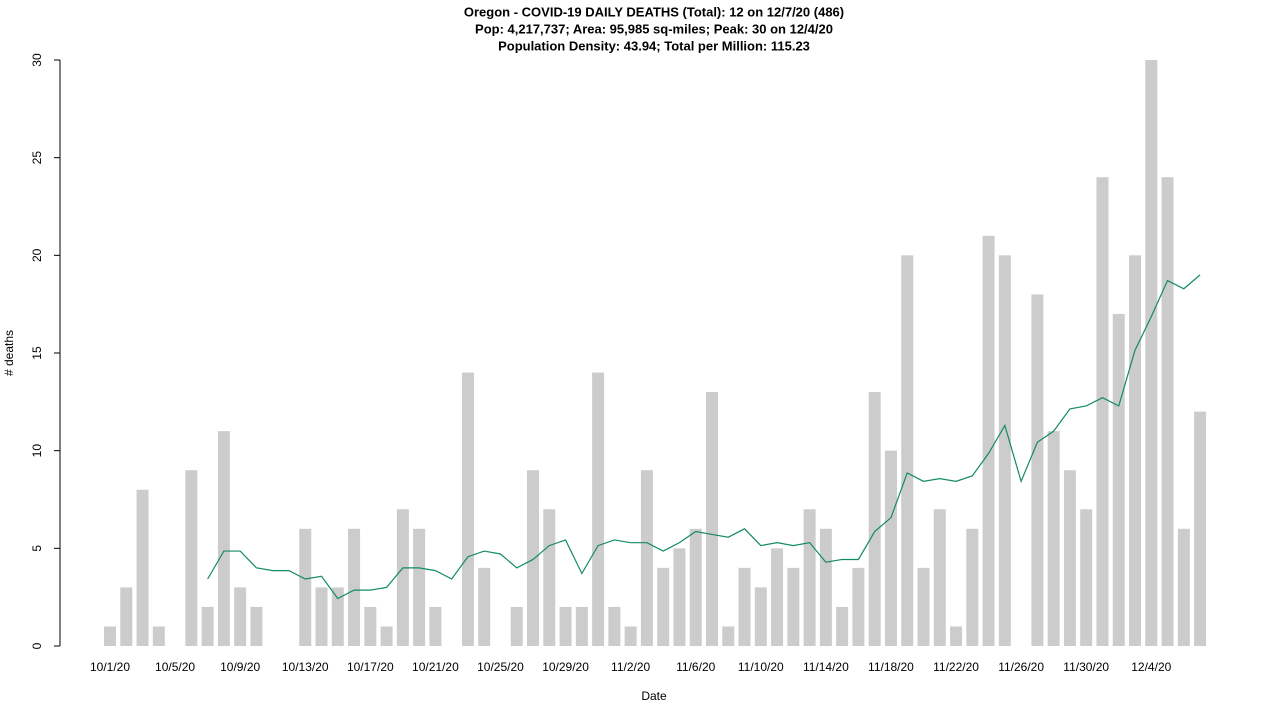 Image resolution: width=1280 pixels, height=720 pixels. Describe the element at coordinates (37, 548) in the screenshot. I see `y-tick-label: 5` at that location.